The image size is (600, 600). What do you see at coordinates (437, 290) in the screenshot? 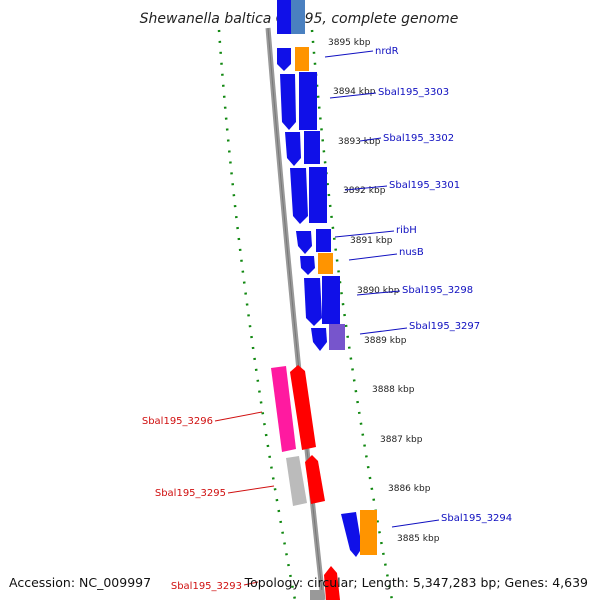
I see `label-3298: Sbal195_3298` at bounding box center [437, 290].